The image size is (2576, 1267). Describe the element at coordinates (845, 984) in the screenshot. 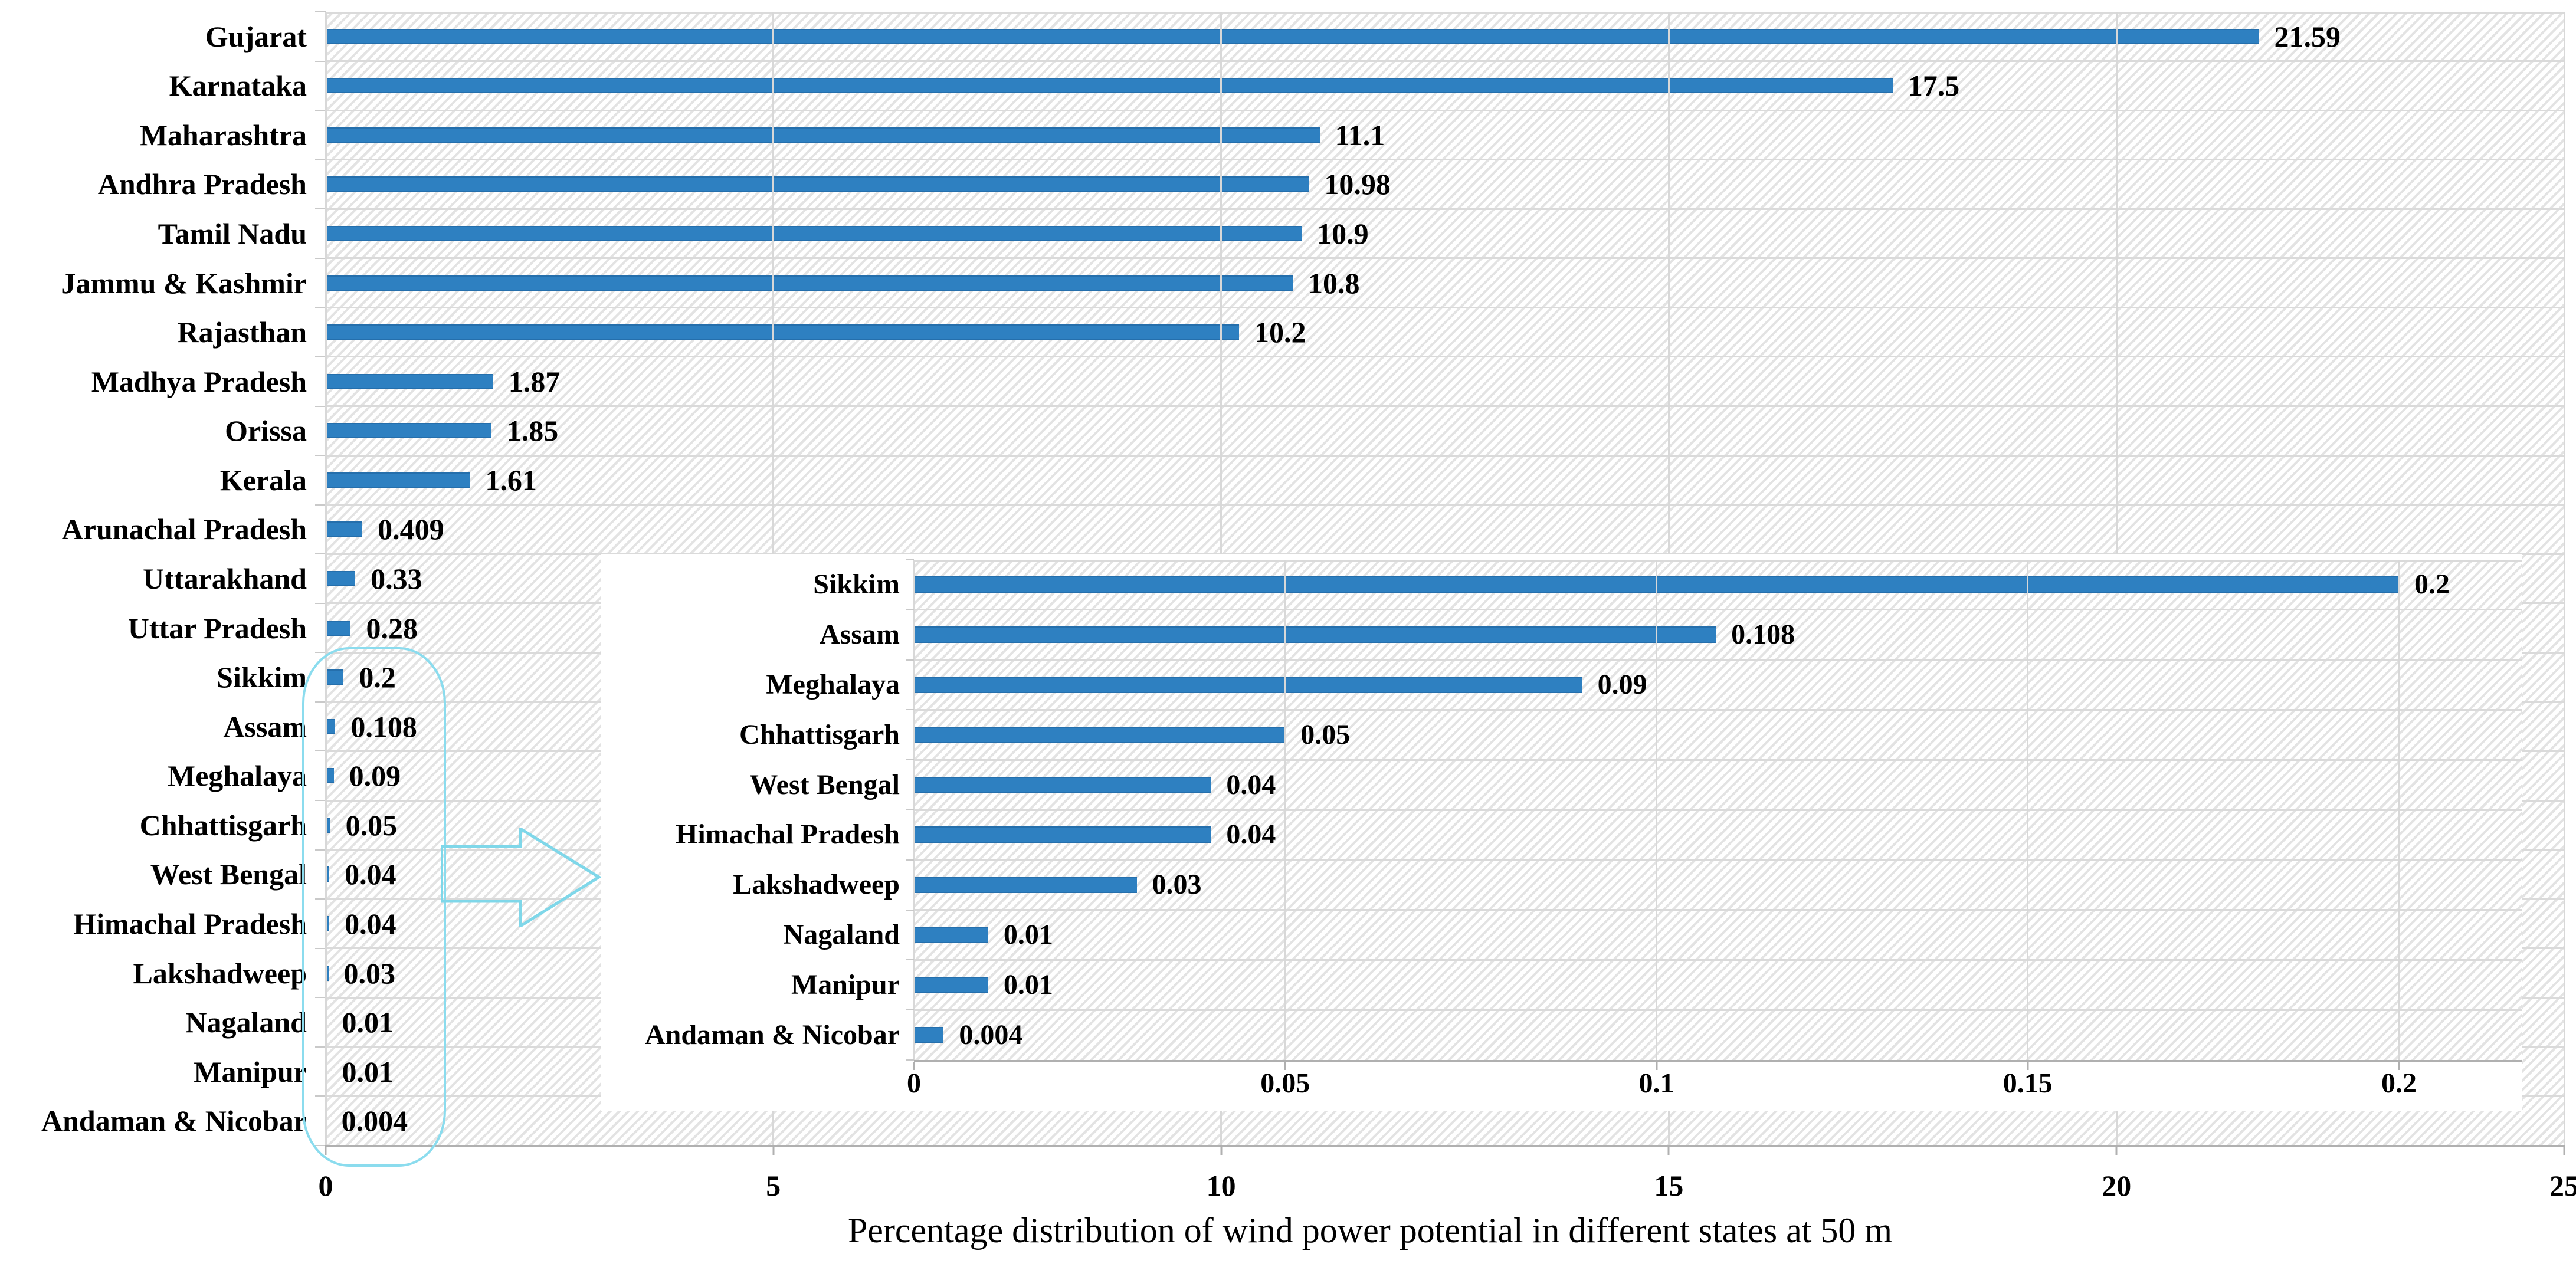

I see `inset-category-label-manipur: Manipur` at that location.